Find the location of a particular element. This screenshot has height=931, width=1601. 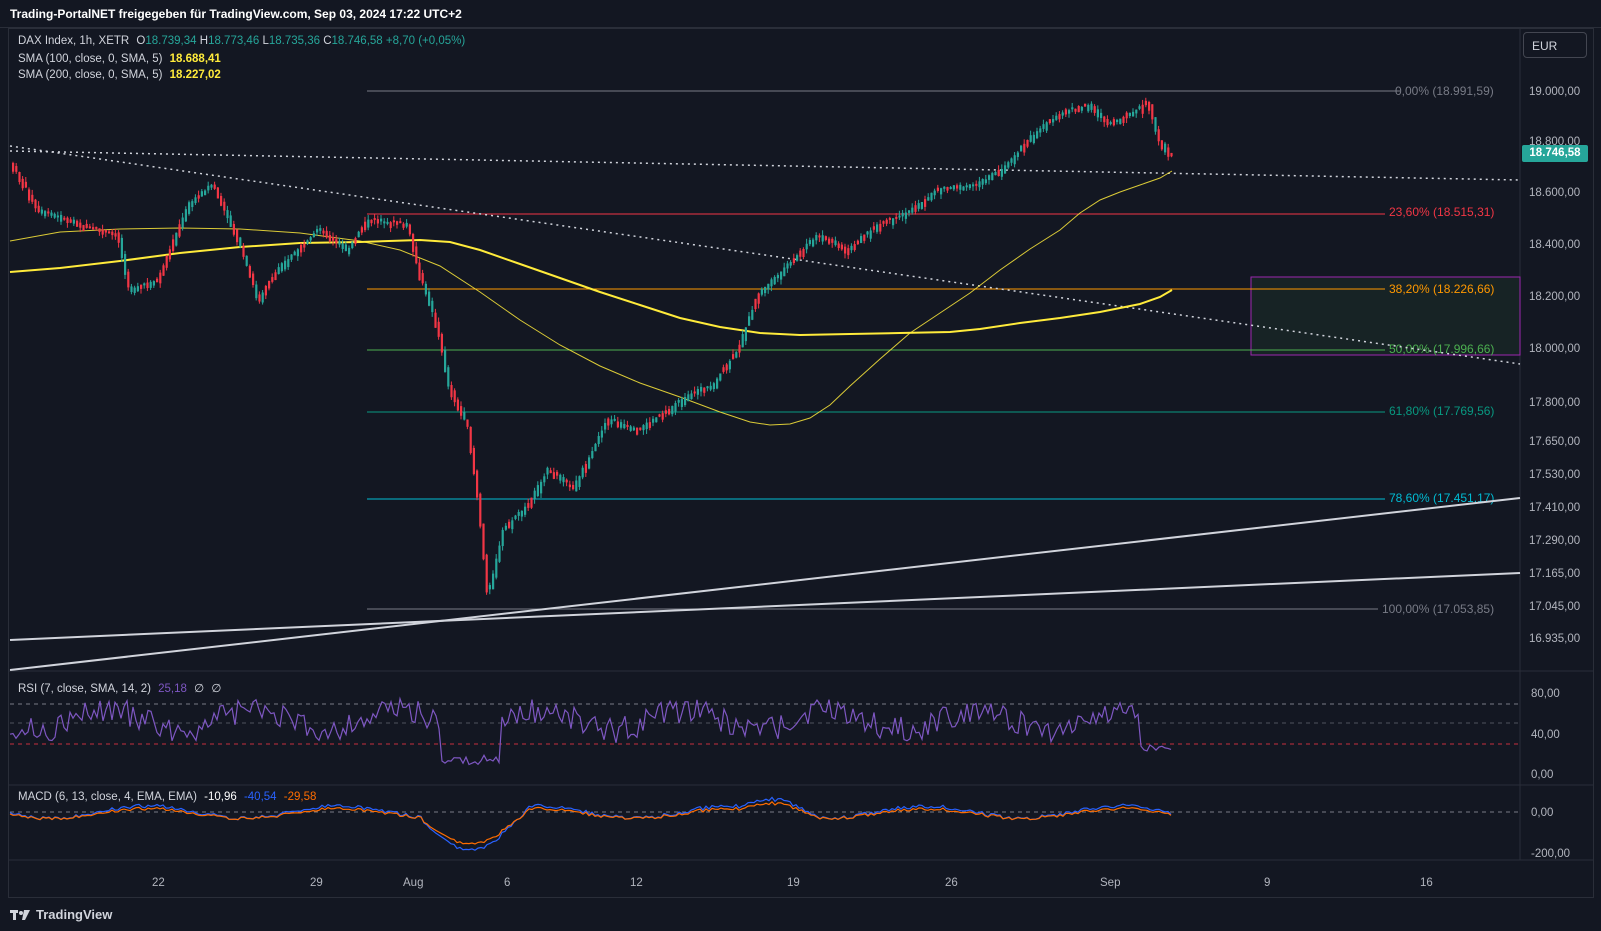

sma200-legend: SMA (200, close, 0, SMA, 5) 18.227,02 is located at coordinates (121, 75).